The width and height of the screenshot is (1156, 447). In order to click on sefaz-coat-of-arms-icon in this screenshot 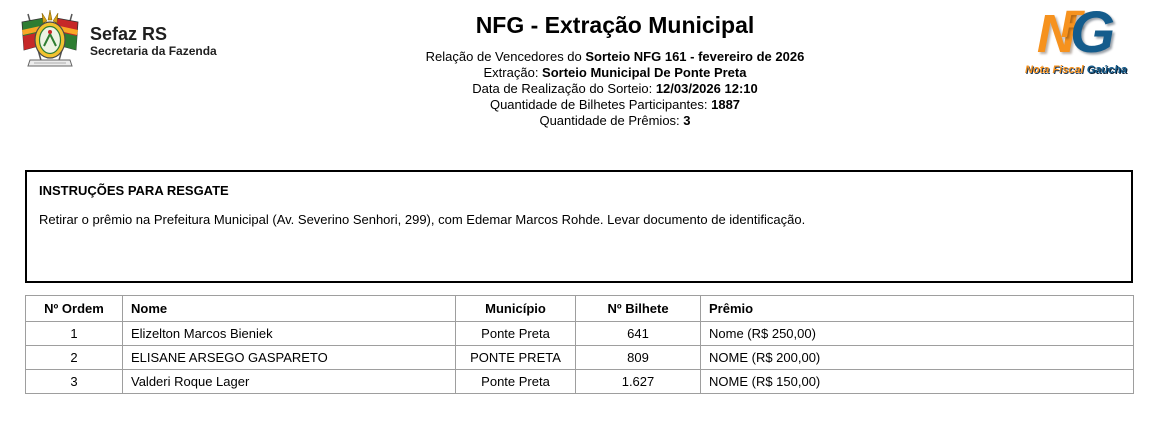, I will do `click(50, 38)`.